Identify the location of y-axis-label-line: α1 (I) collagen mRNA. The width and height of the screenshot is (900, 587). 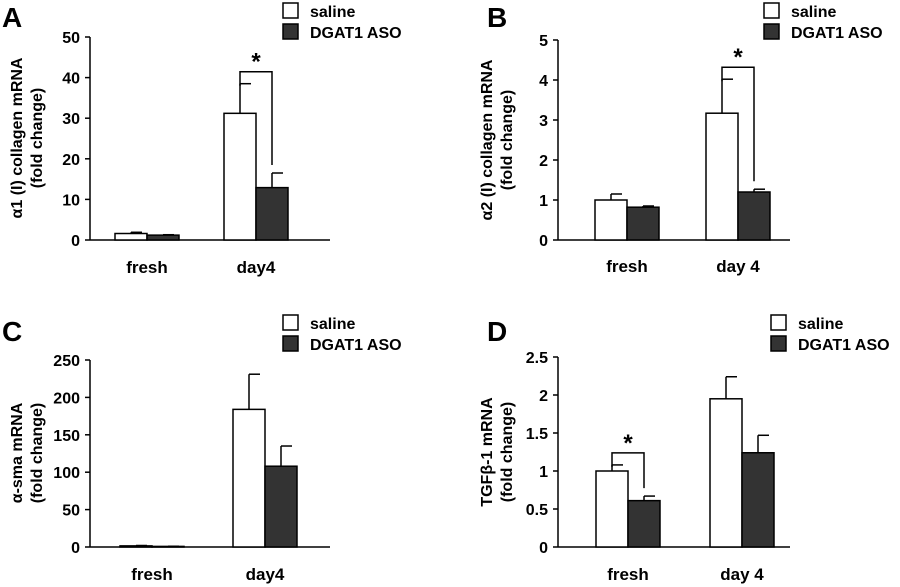
(17, 137).